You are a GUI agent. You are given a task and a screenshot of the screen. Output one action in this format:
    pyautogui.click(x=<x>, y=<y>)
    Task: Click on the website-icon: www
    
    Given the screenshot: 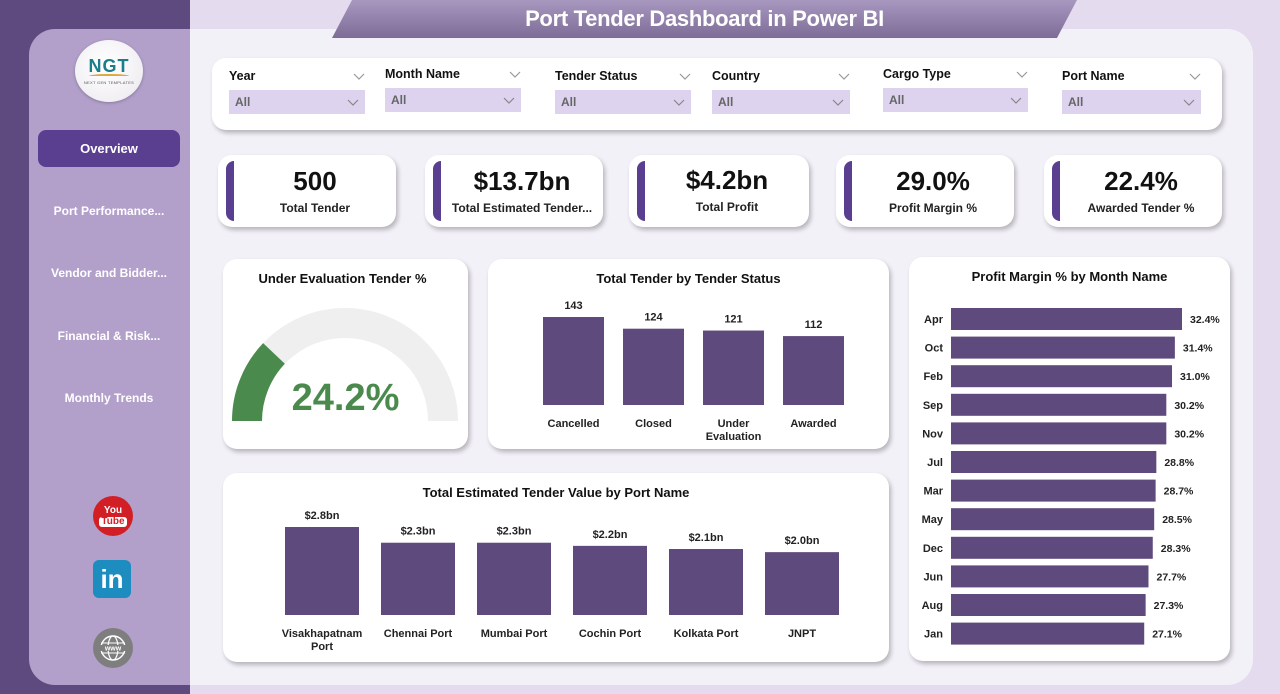 What is the action you would take?
    pyautogui.click(x=113, y=648)
    